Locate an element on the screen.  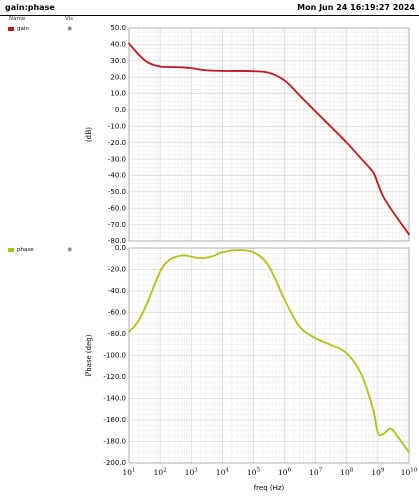
header-bar: gain:phase Mon Jun 24 16:19:27 2024 is located at coordinates (209, 8).